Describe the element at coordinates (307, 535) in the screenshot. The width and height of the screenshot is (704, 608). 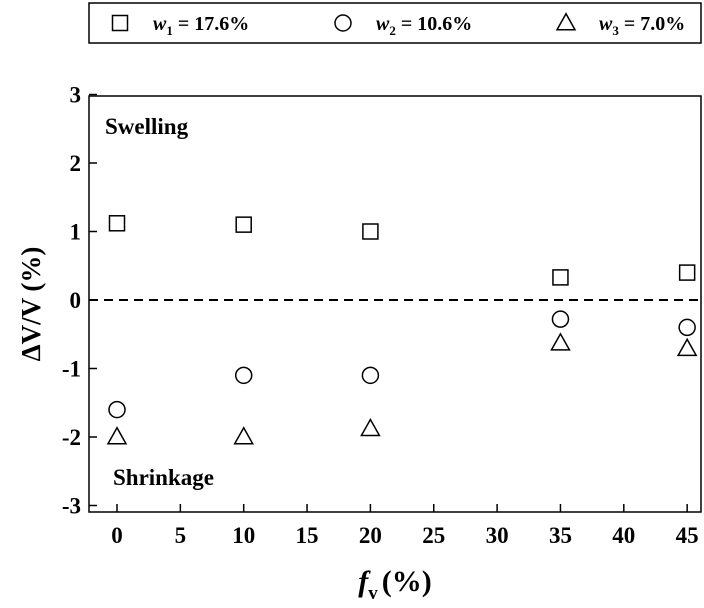
I see `x-tick-label: 15` at that location.